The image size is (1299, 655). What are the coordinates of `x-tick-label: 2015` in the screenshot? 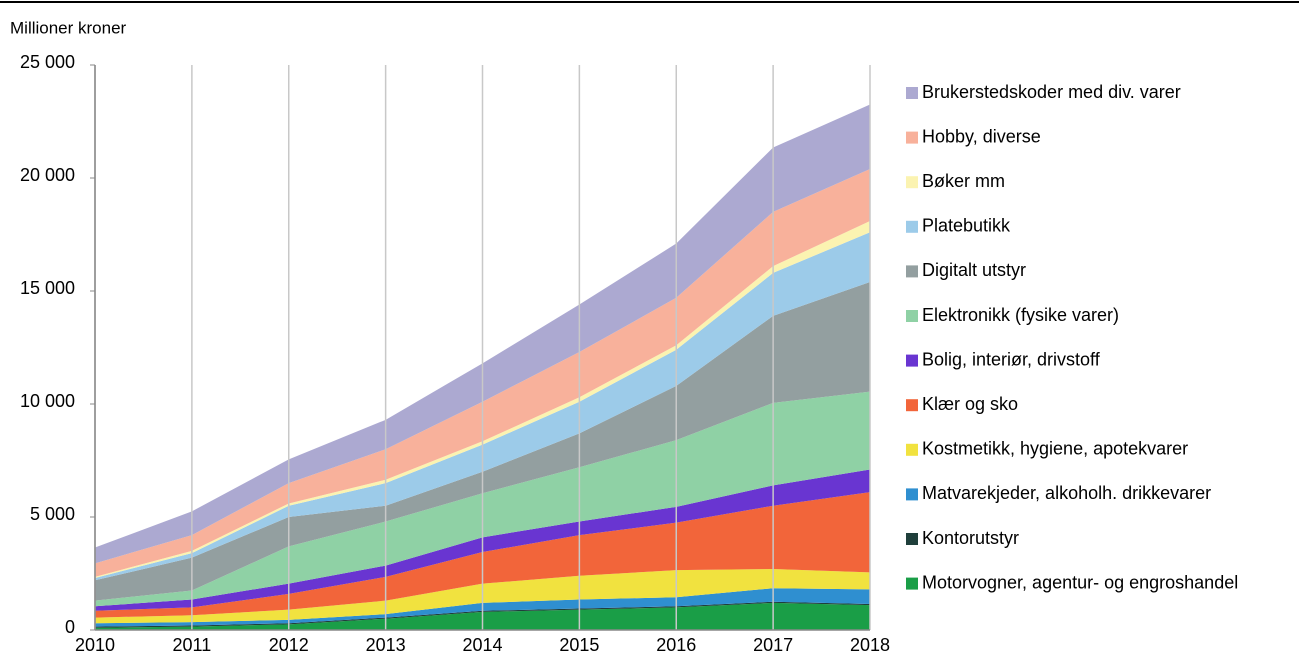 It's located at (579, 645).